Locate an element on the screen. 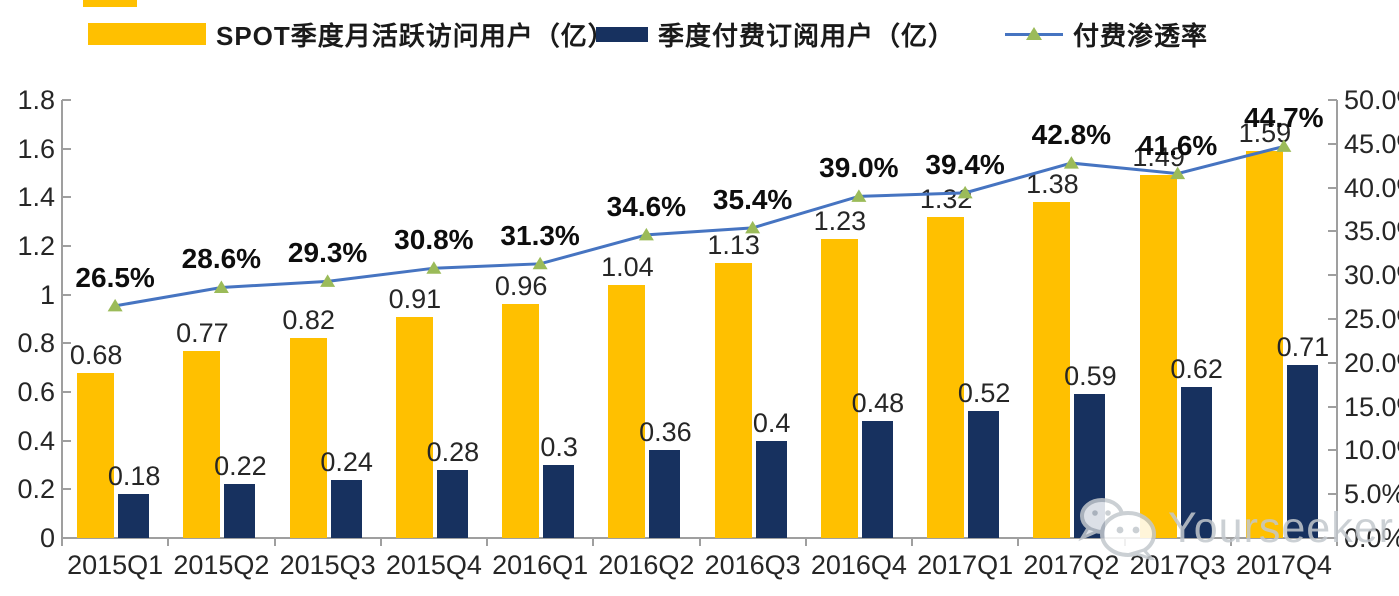 This screenshot has width=1399, height=596. penetration-label: 29.3% is located at coordinates (327, 253).